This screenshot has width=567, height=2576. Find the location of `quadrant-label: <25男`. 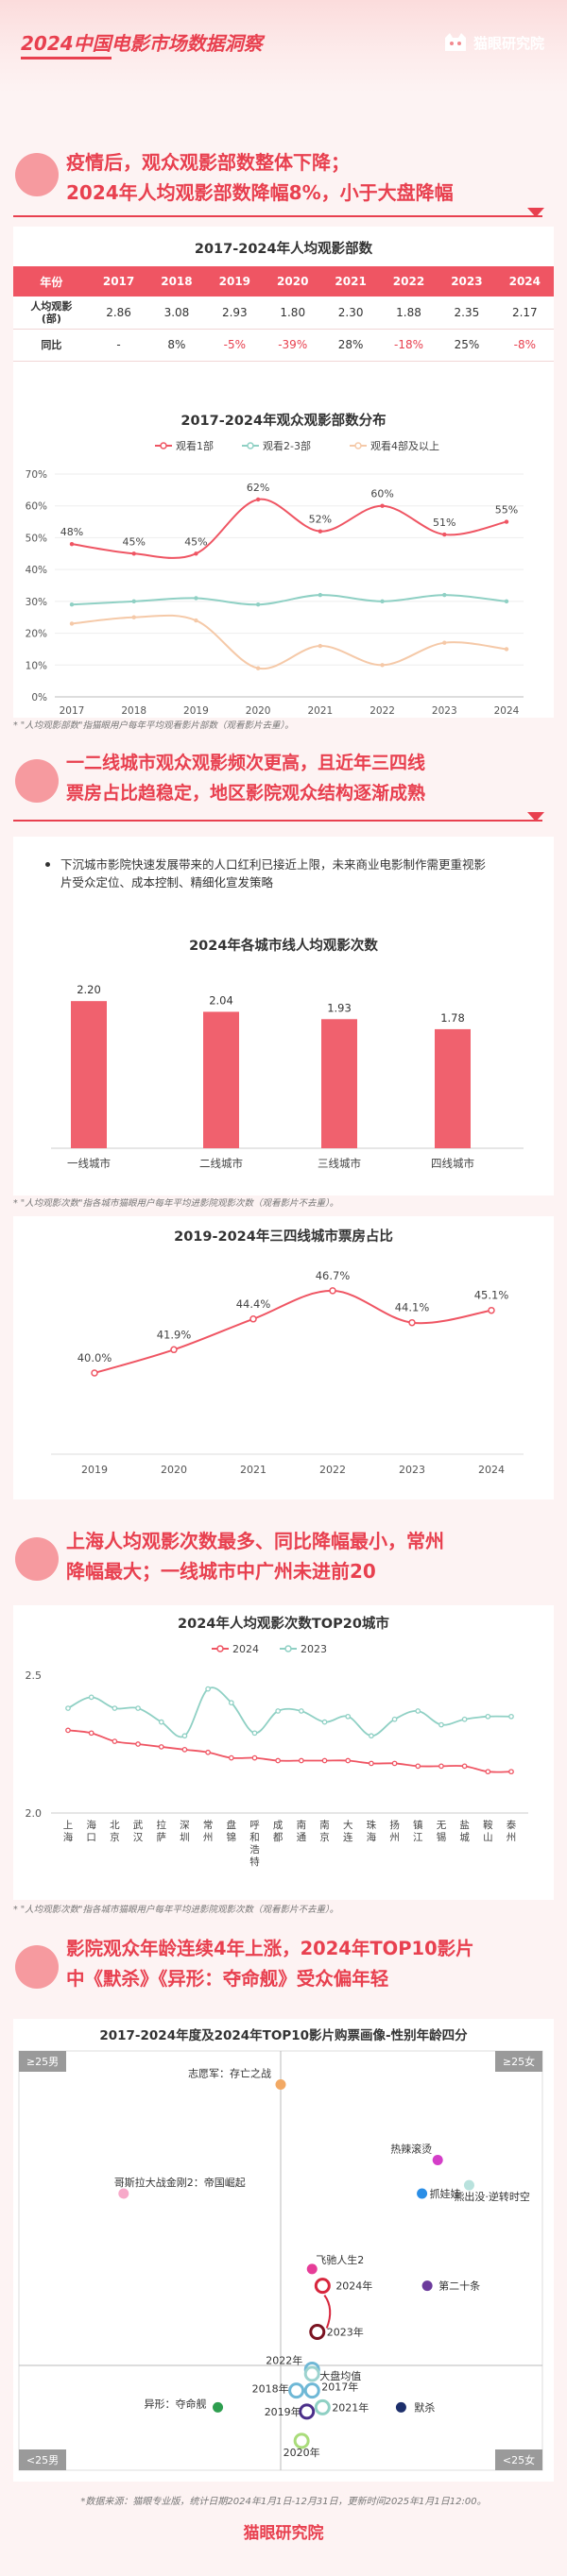

quadrant-label: <25男 is located at coordinates (42, 2460).